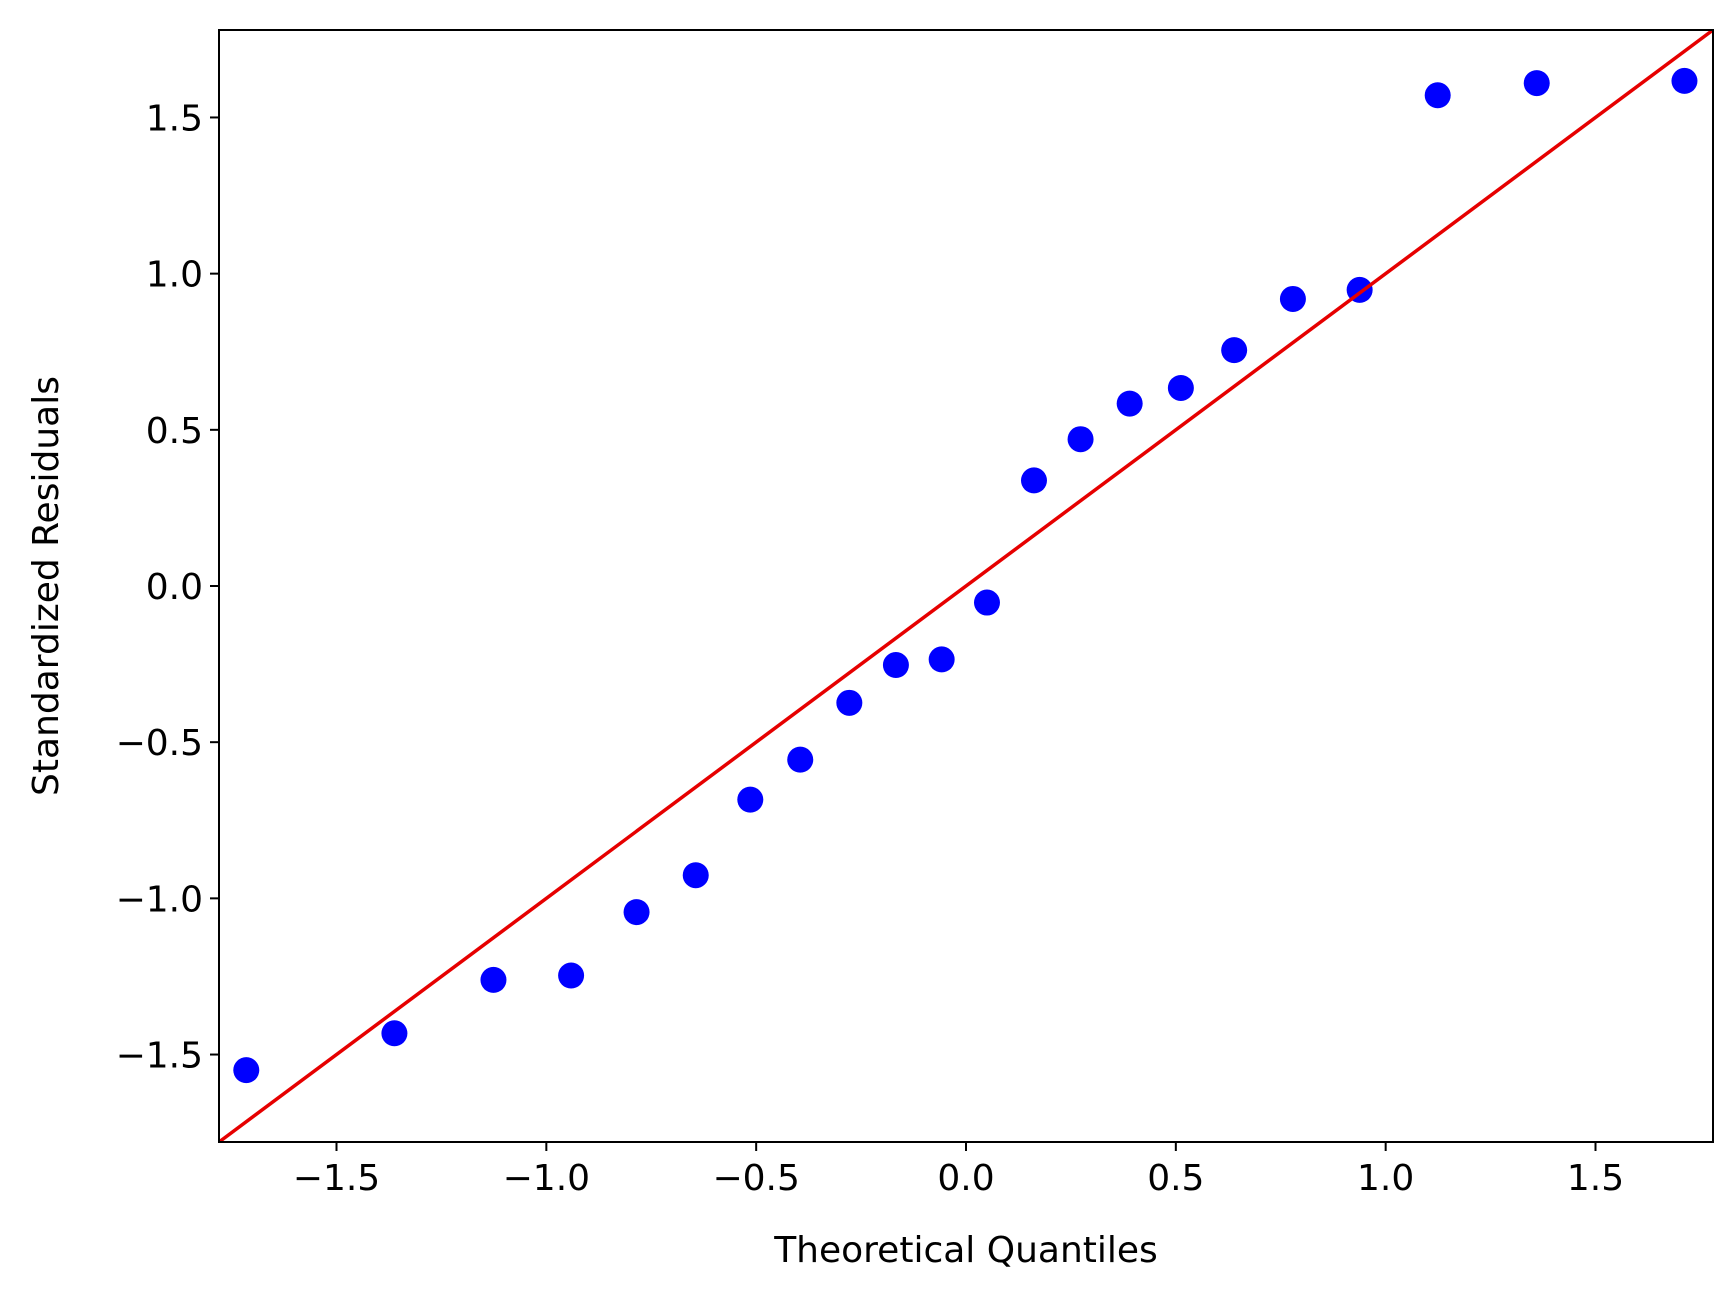 This screenshot has height=1295, width=1735. I want to click on y-tick-label: −1.0, so click(159, 899).